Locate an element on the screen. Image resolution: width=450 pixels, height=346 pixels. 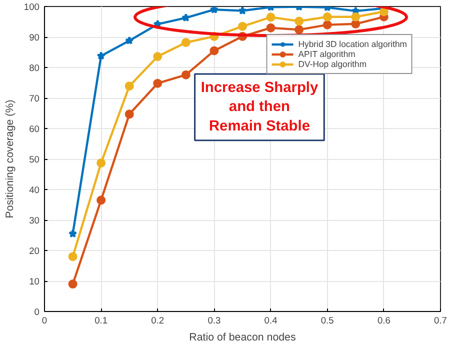
y-tick-label: 0 is located at coordinates (37, 312).